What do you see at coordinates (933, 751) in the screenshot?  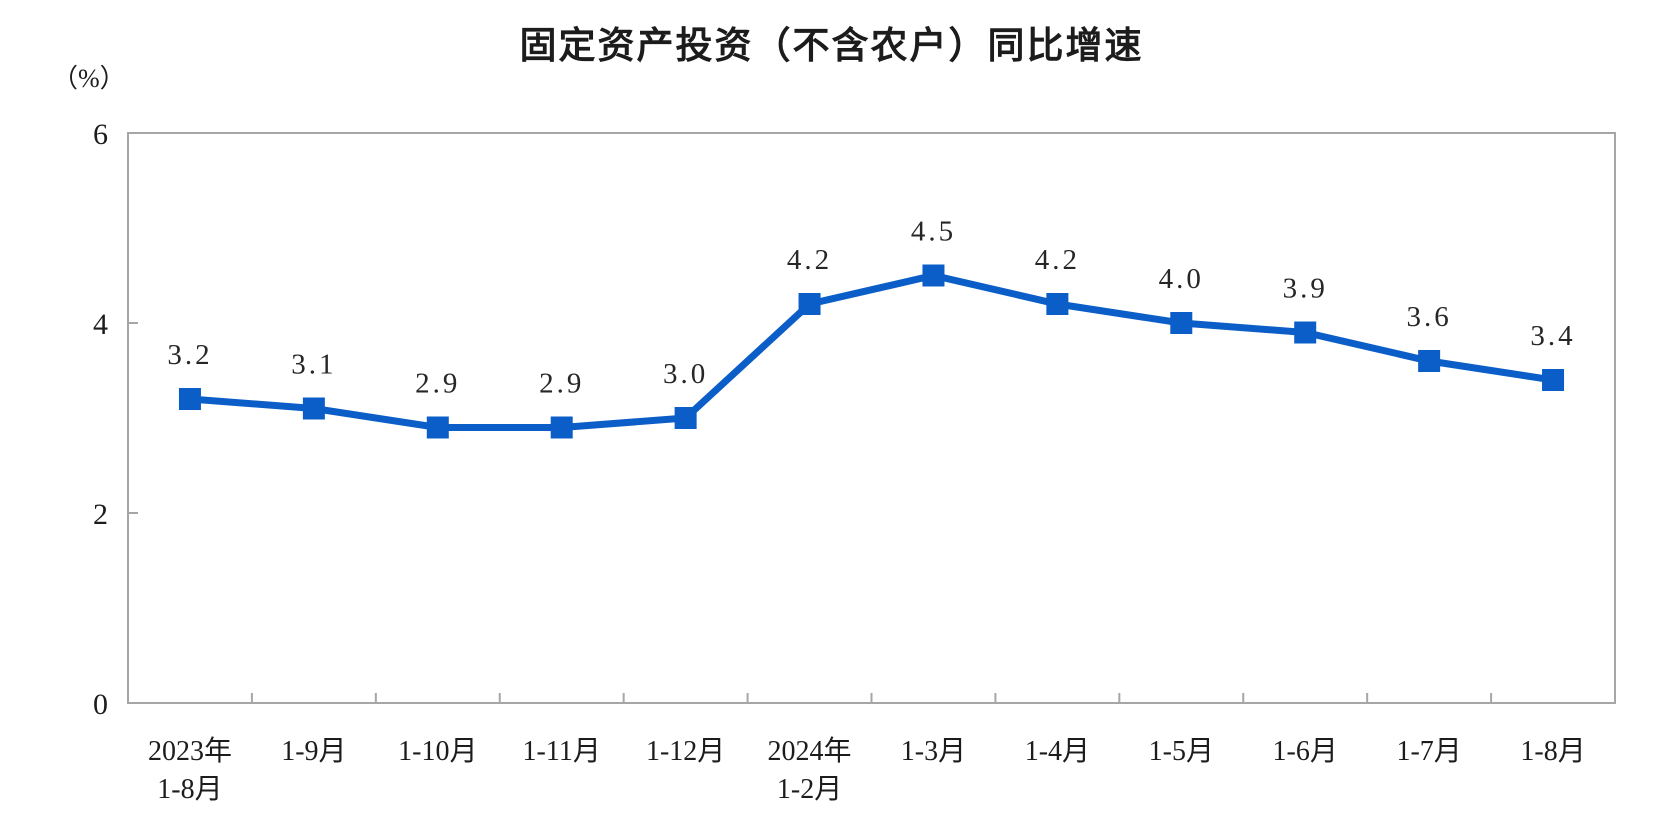 I see `x-tick-label: 1-3月` at bounding box center [933, 751].